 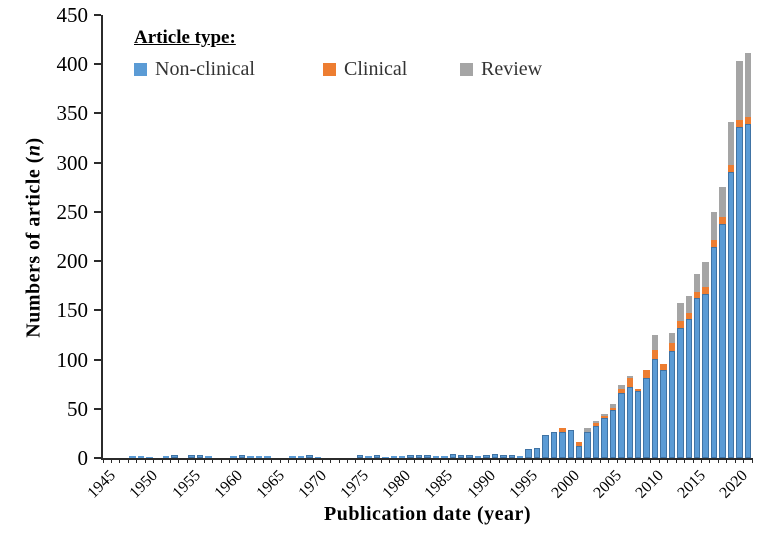 I want to click on bar-1967-non-clinical, so click(x=292, y=457).